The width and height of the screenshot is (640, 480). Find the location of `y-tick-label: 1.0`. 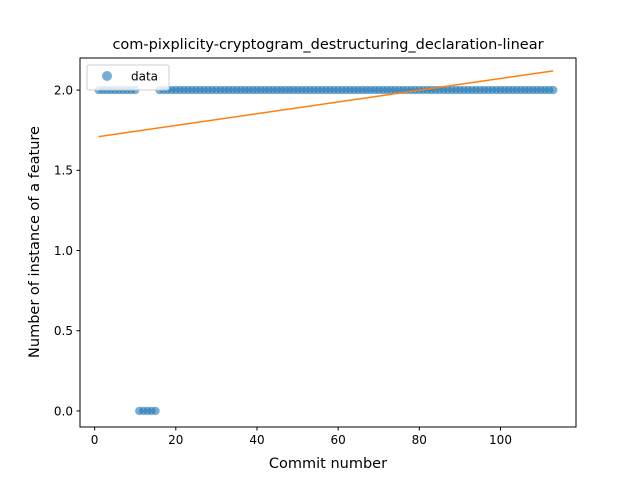

y-tick-label: 1.0 is located at coordinates (63, 251).